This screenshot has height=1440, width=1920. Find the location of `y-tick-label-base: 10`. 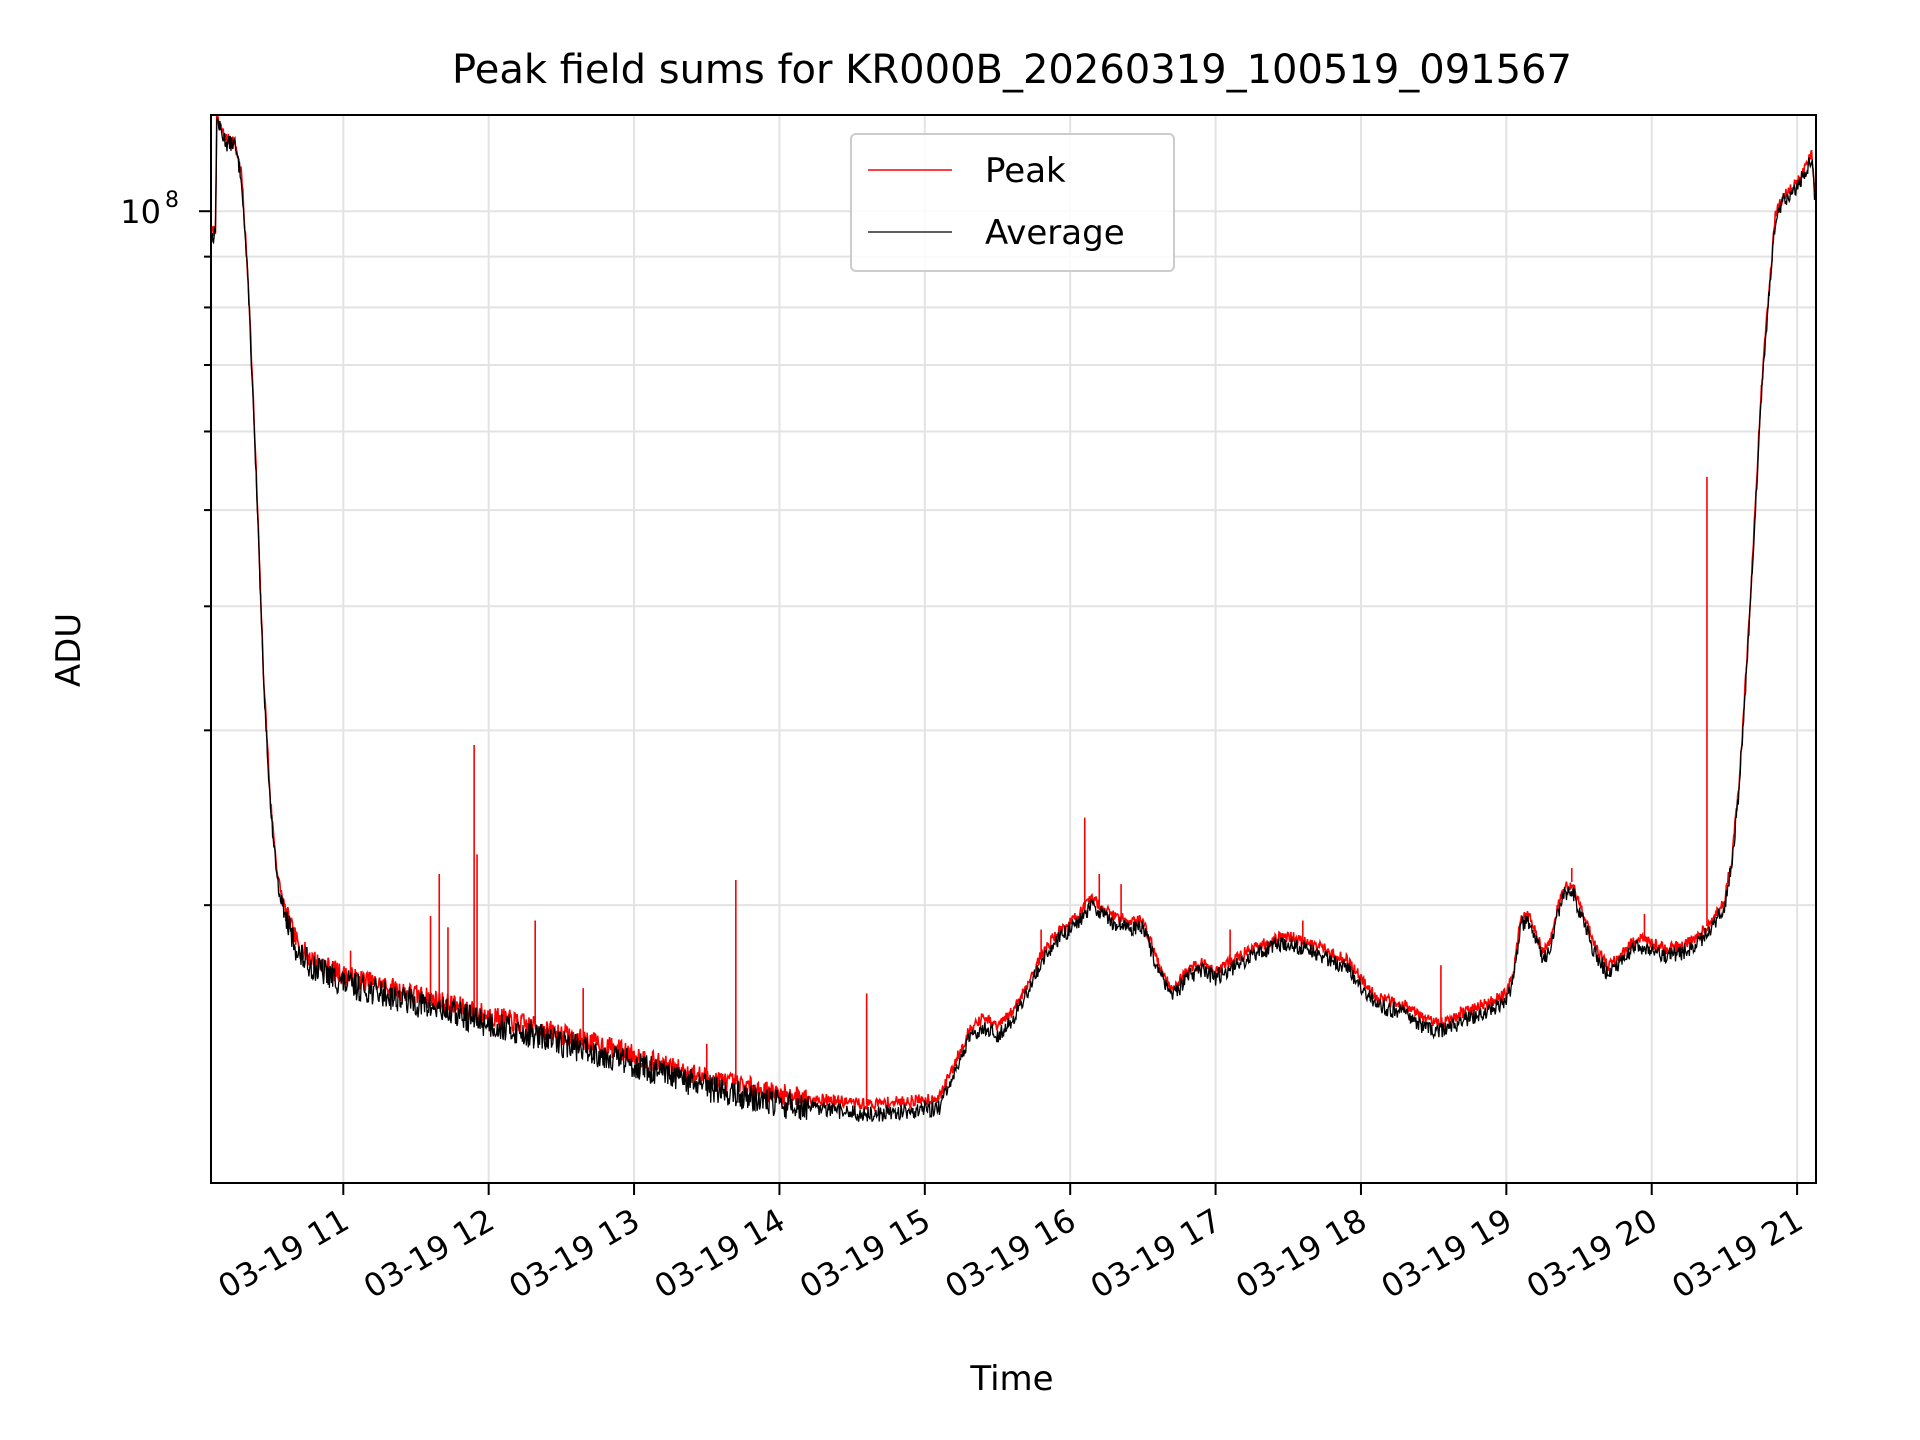

y-tick-label-base: 10 is located at coordinates (140, 212).